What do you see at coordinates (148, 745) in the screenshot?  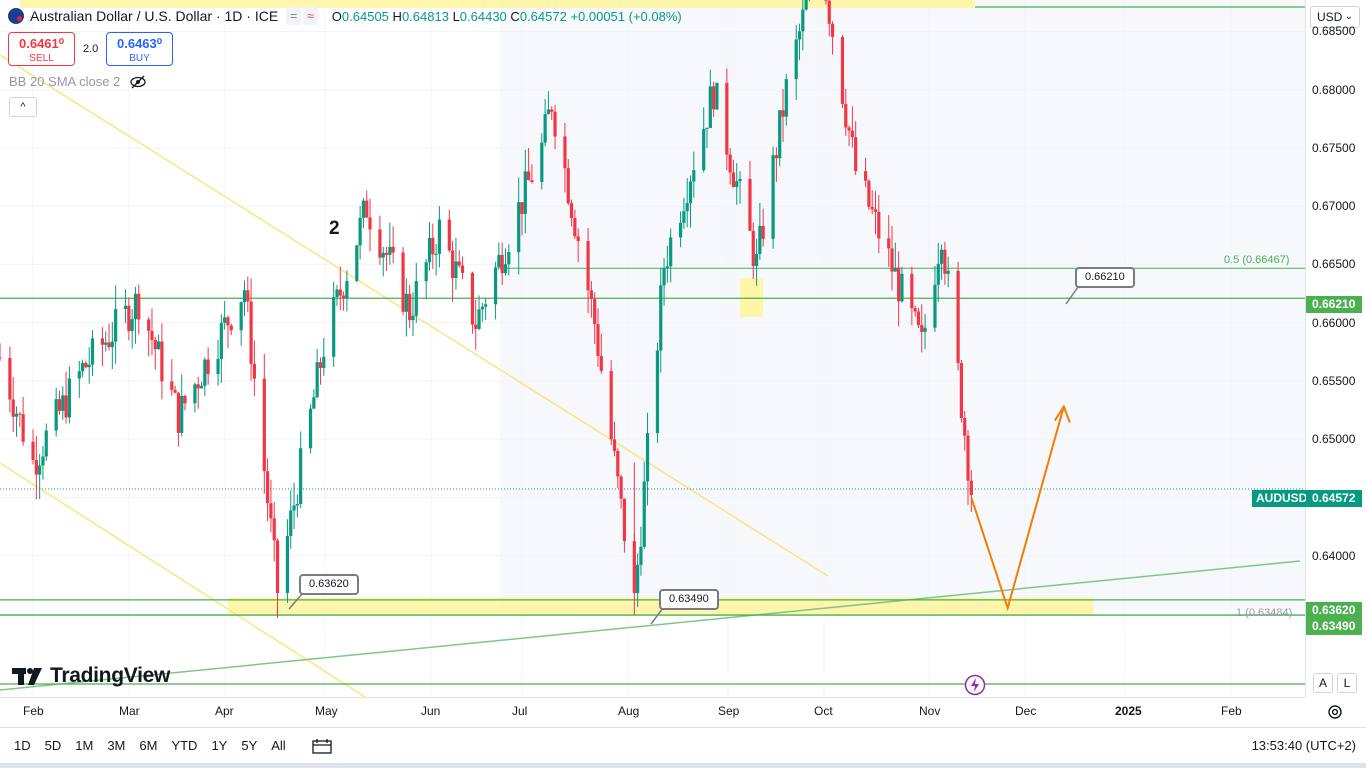 I see `range-6m-button: 6M` at bounding box center [148, 745].